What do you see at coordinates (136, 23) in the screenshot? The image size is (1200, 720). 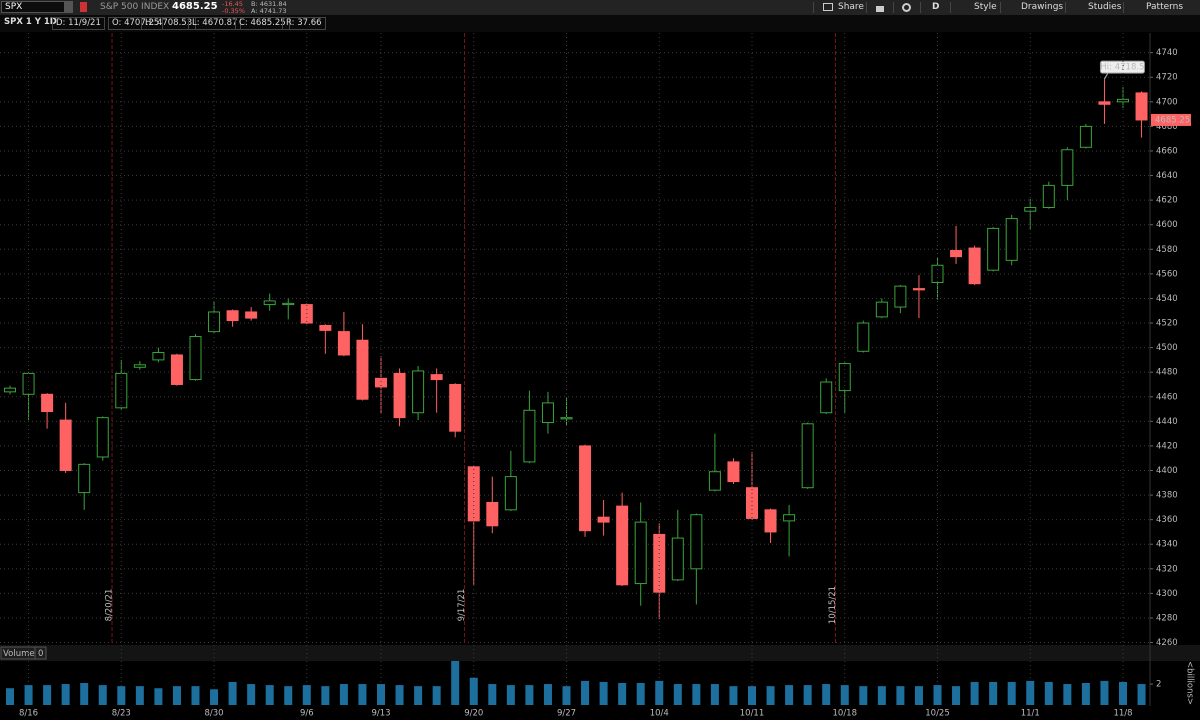 I see `info-open: O: 4707.25` at bounding box center [136, 23].